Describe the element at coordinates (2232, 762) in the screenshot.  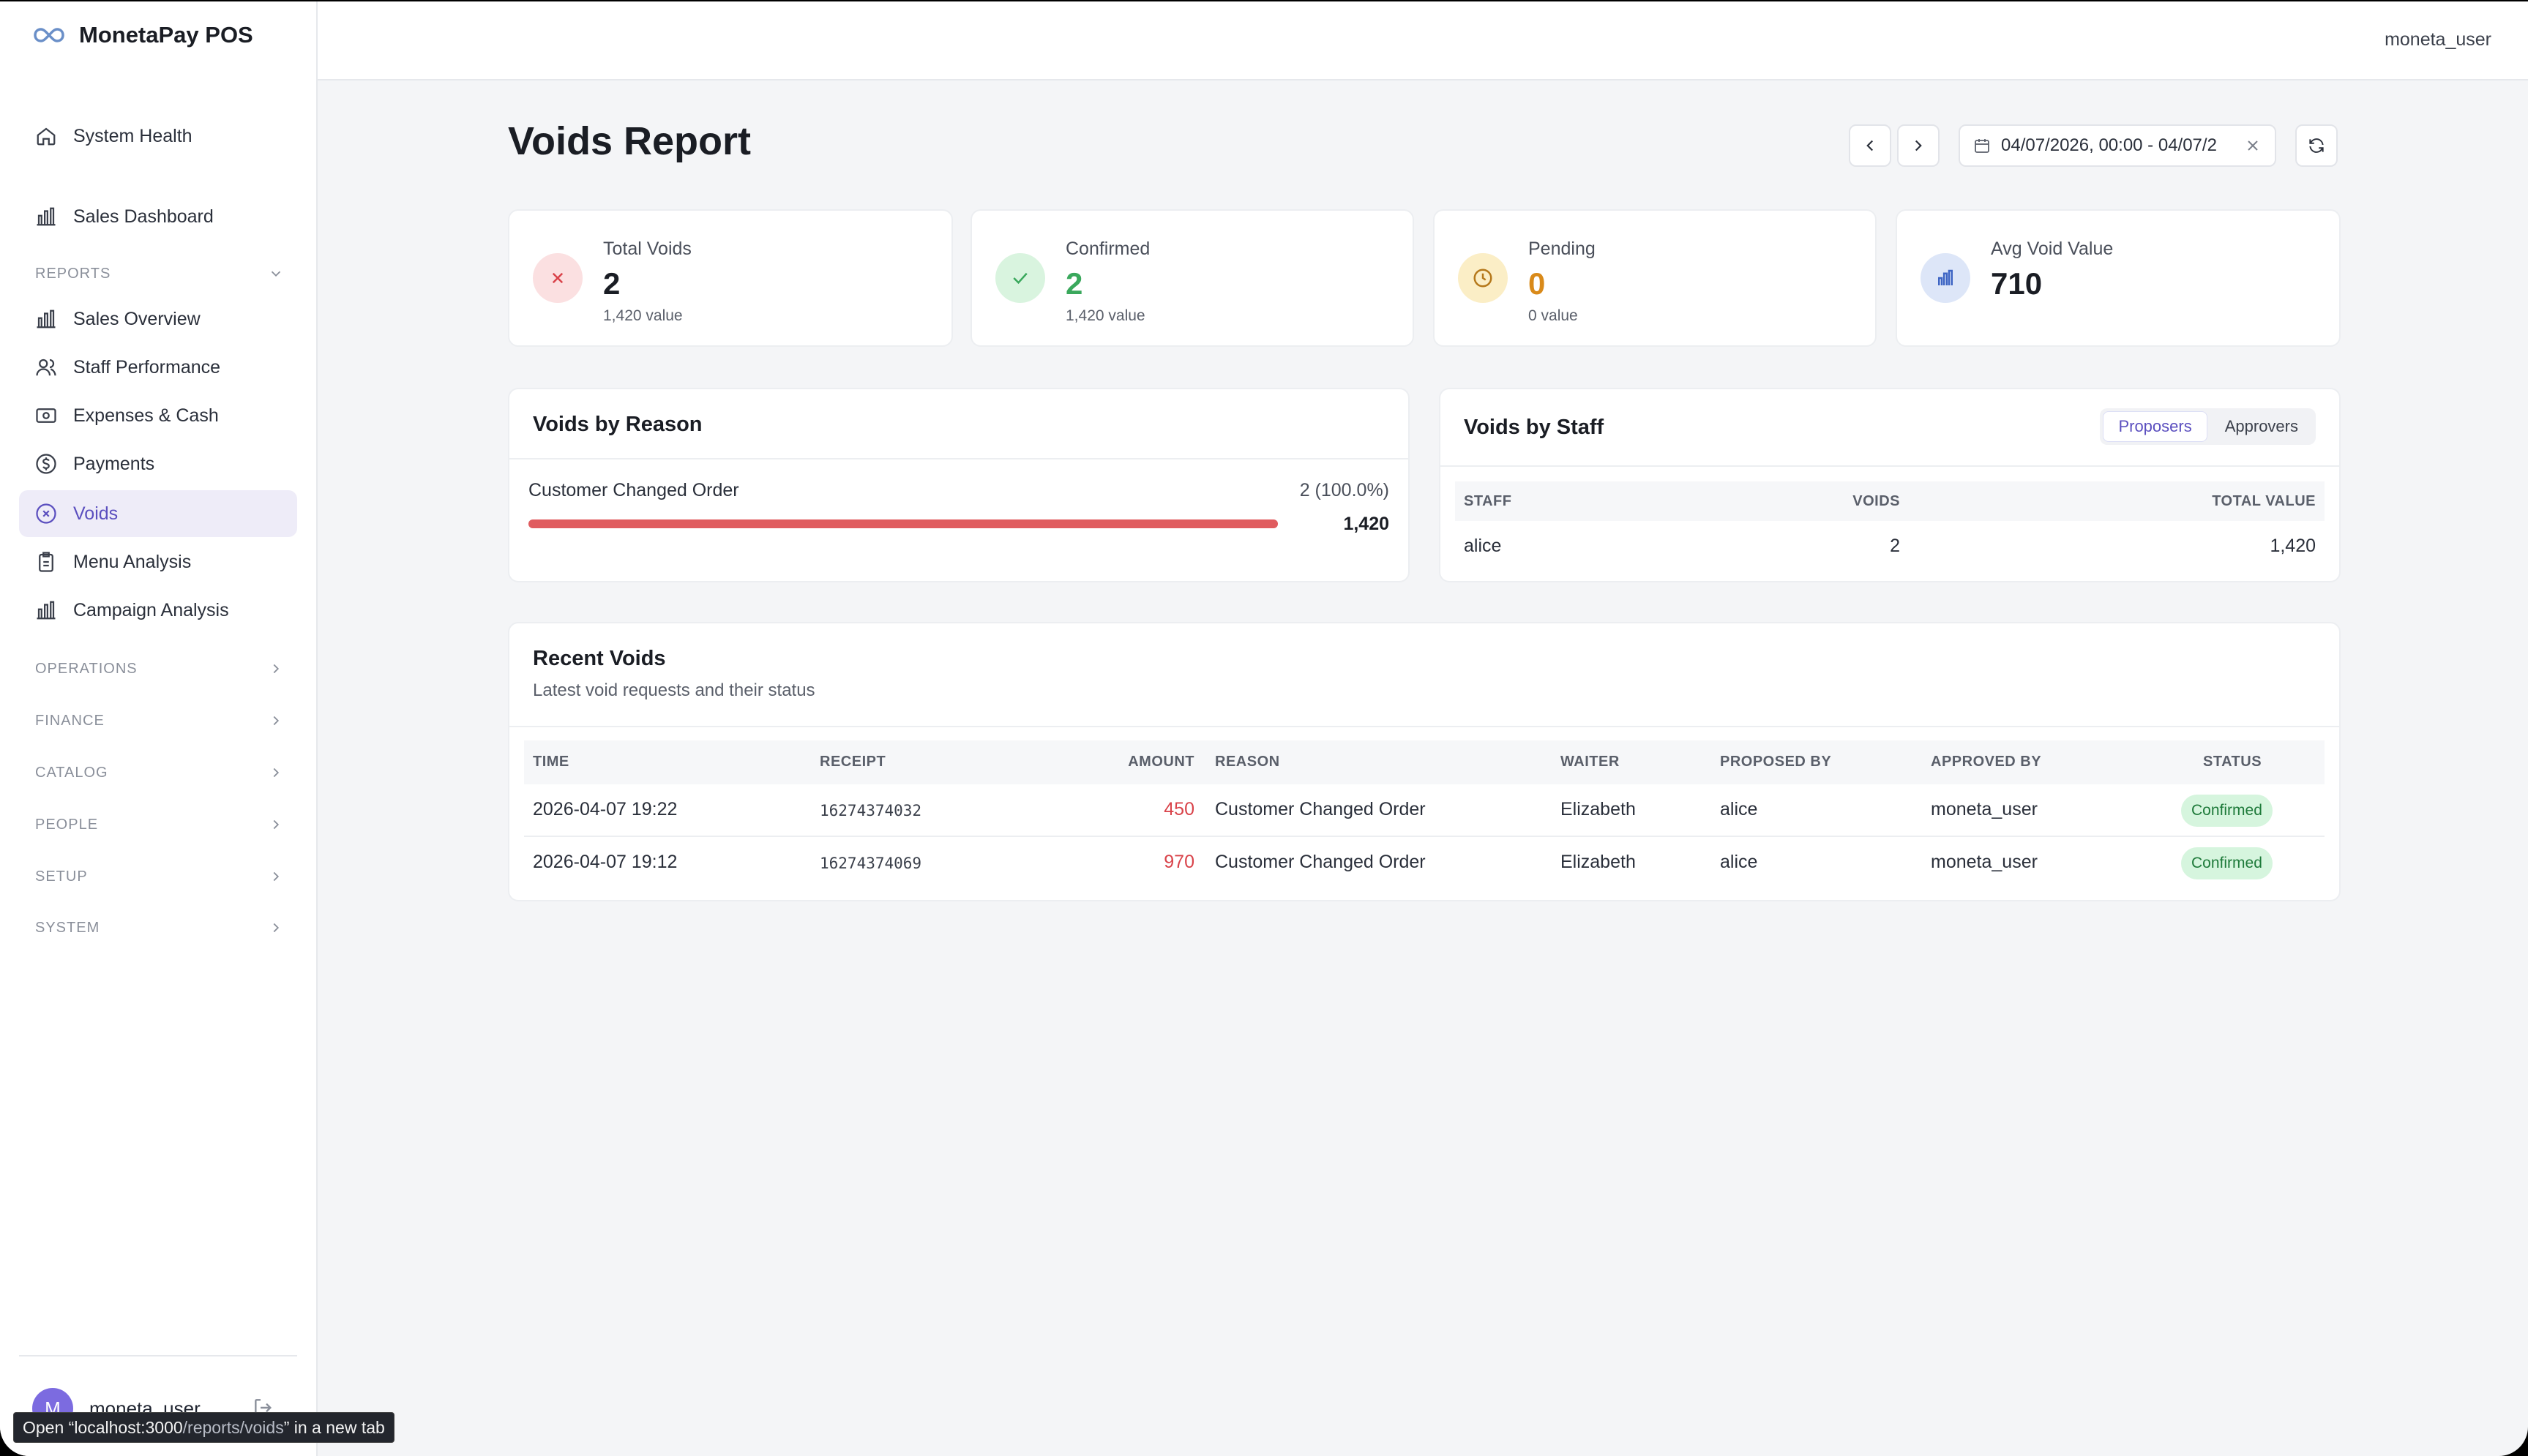
I see `column-header: STATUS` at that location.